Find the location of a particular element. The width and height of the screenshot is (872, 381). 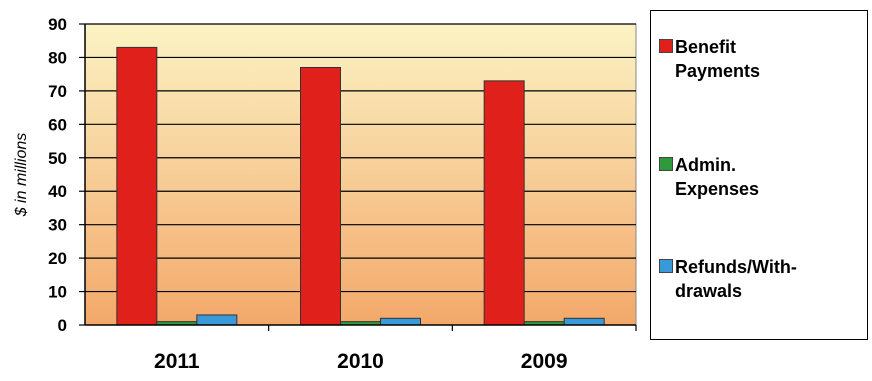

legend-item-refunds-withdrawals: Refunds/With- drawals is located at coordinates (761, 279).